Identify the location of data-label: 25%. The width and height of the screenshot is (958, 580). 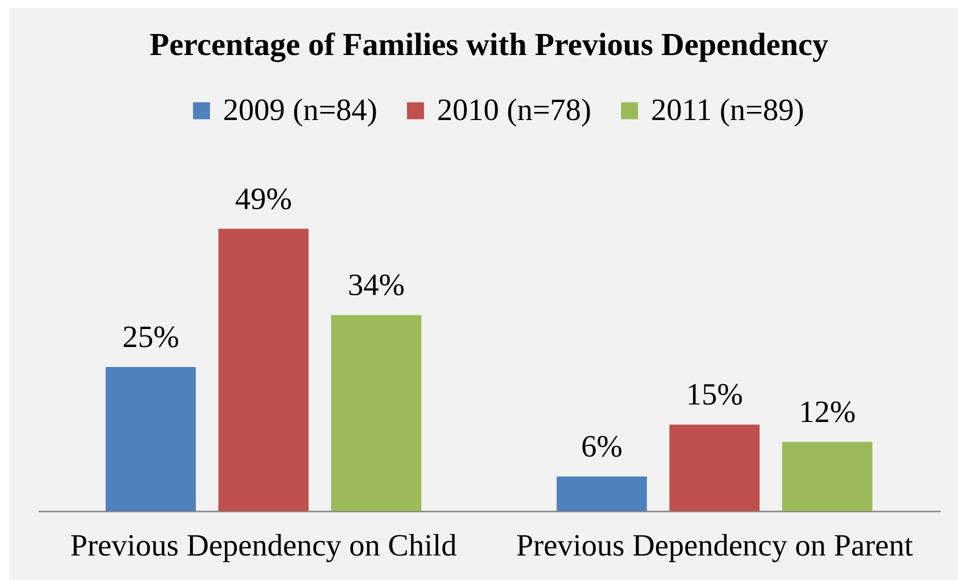
(151, 336).